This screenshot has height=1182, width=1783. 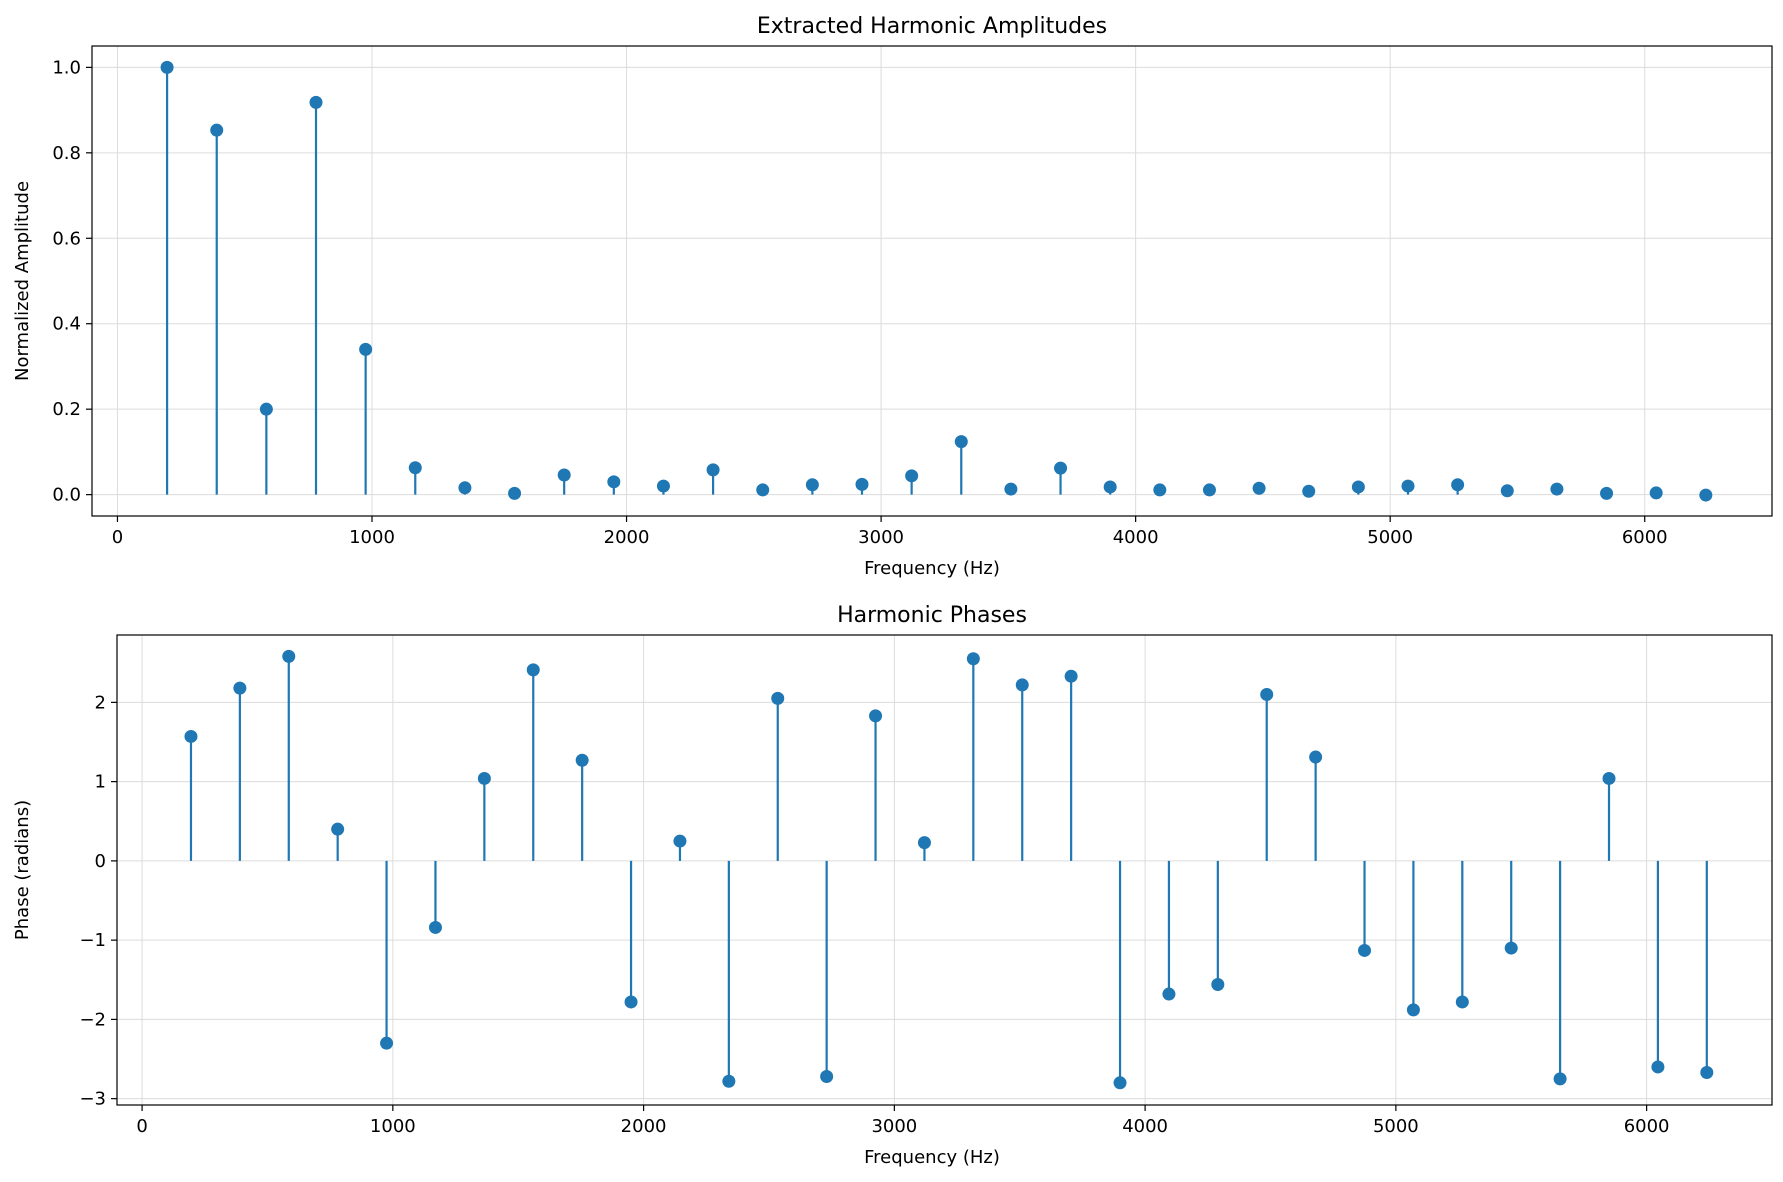 I want to click on phase-y-tick-label: −2, so click(x=92, y=1019).